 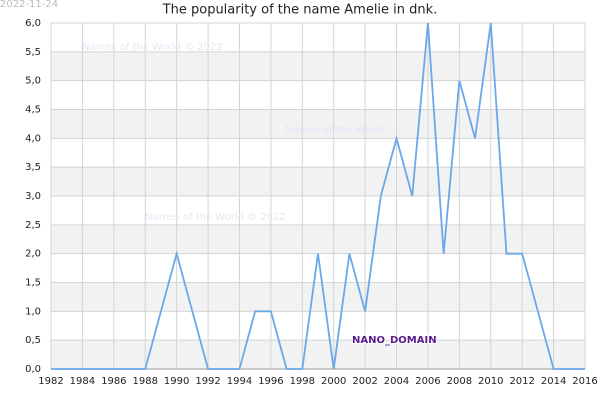 I want to click on y-tick-label: 5,0, so click(x=33, y=81).